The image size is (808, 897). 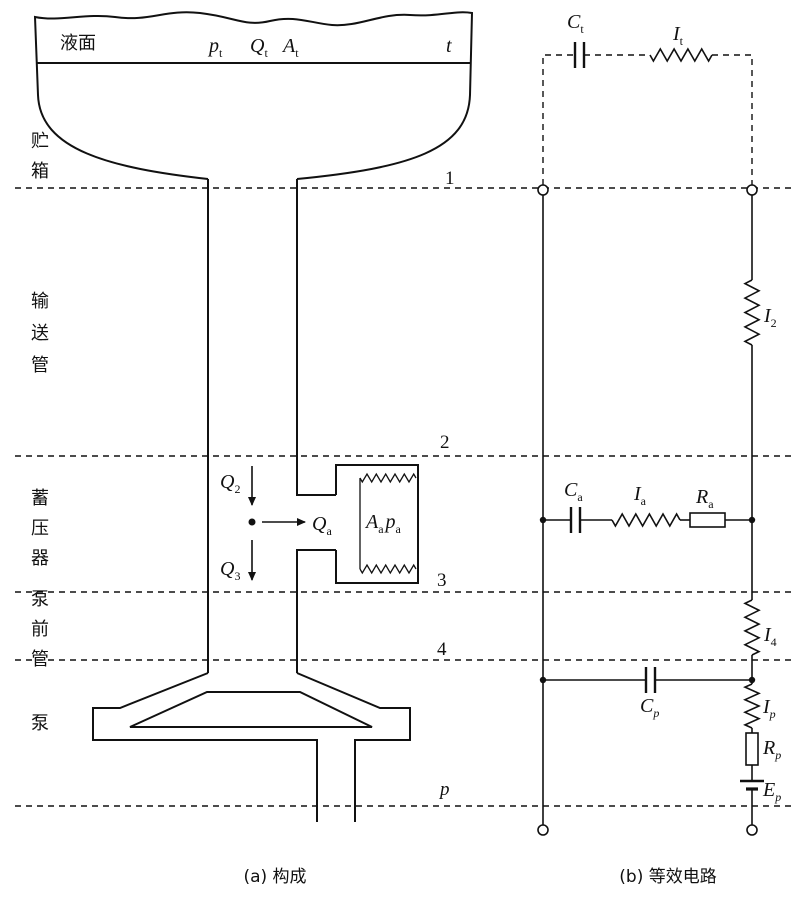 I want to click on label-pt-main: p, so click(x=213, y=46).